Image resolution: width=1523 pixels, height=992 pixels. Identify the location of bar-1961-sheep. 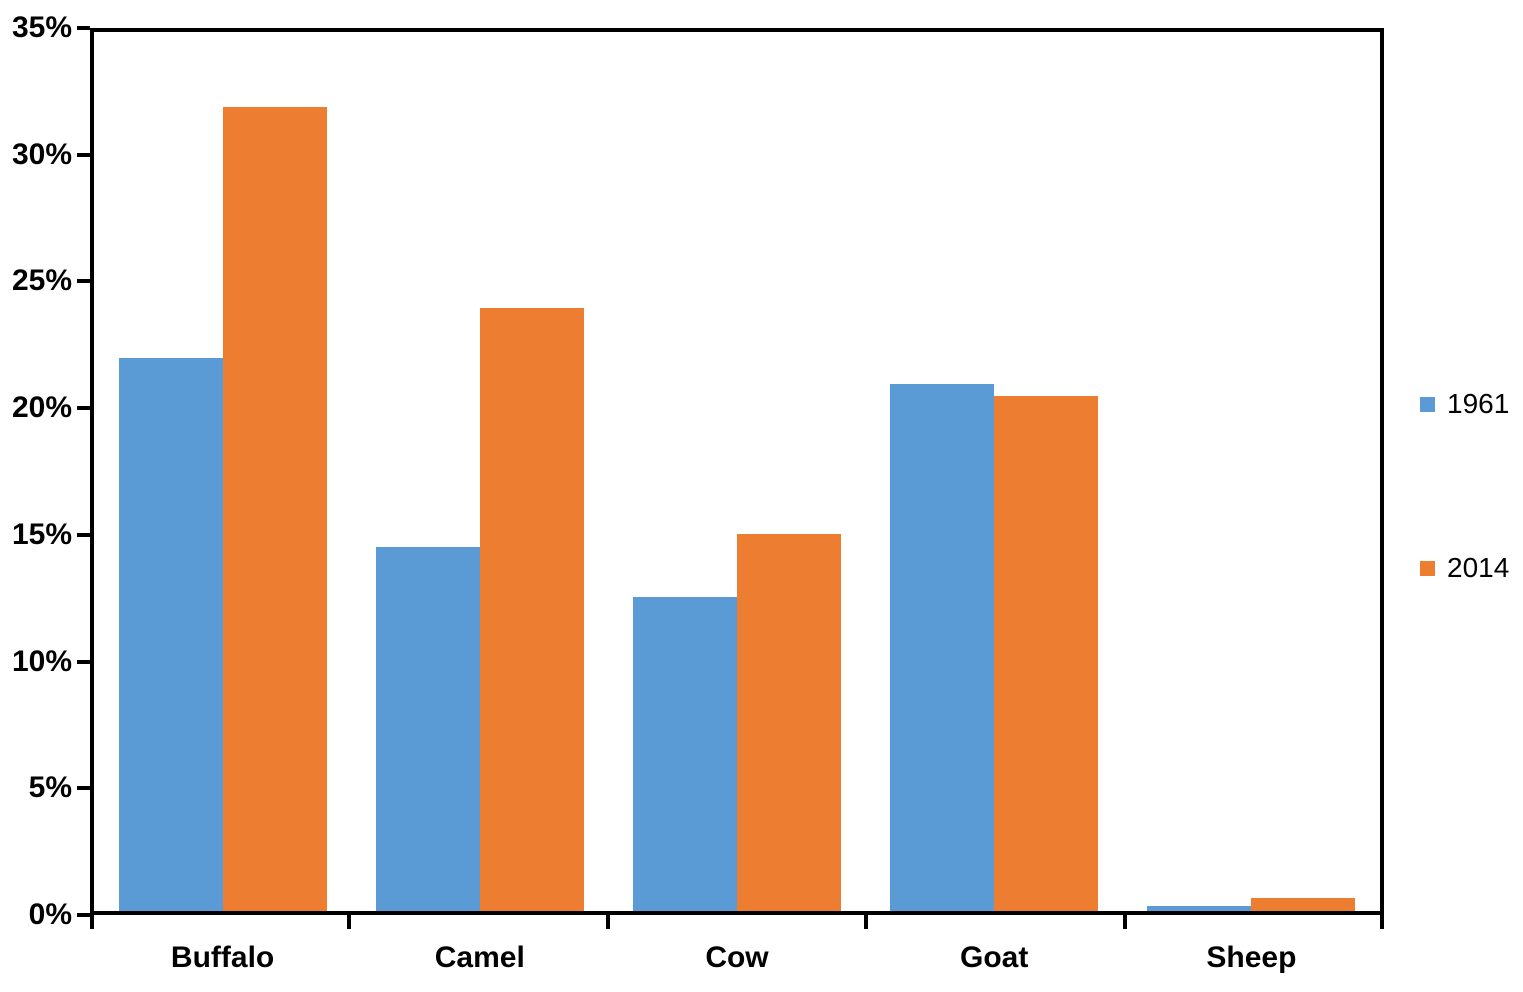
(1199, 908).